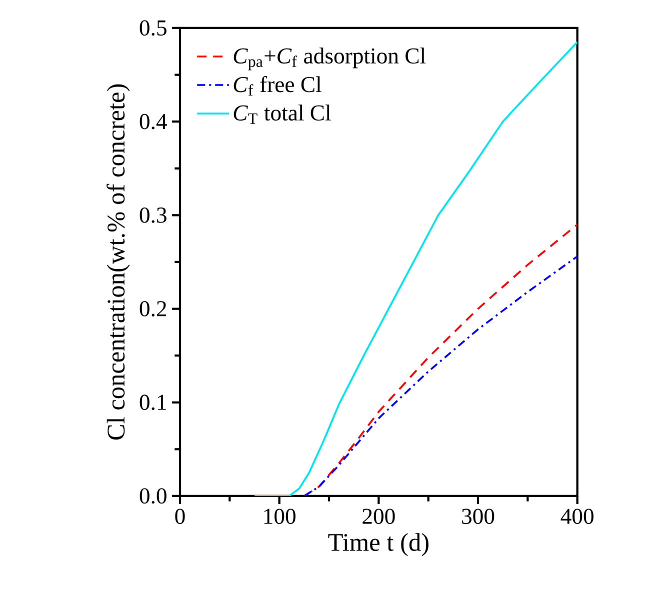 This screenshot has width=652, height=598. Describe the element at coordinates (378, 544) in the screenshot. I see `x-axis-title: Time t (d)` at that location.